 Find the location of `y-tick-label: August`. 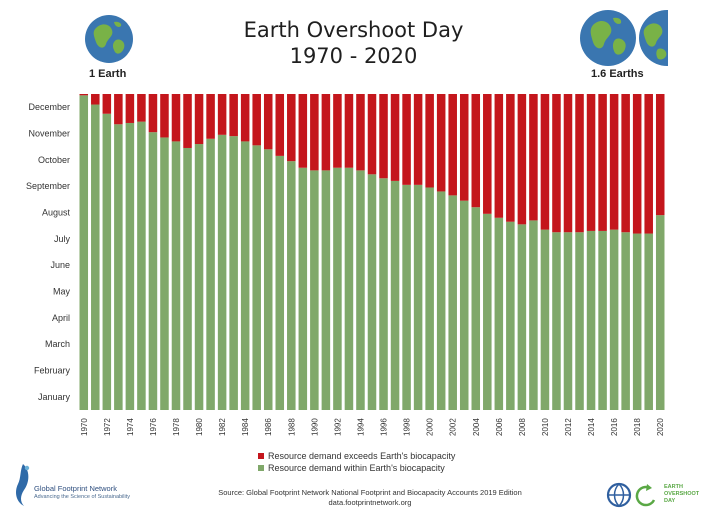

y-tick-label: August is located at coordinates (56, 213).